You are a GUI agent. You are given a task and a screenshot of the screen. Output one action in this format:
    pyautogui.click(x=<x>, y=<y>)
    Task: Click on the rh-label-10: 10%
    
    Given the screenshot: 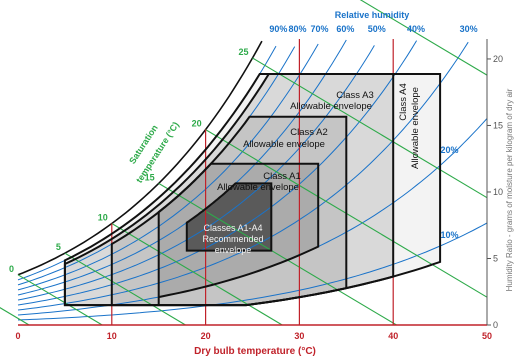 What is the action you would take?
    pyautogui.click(x=449, y=235)
    